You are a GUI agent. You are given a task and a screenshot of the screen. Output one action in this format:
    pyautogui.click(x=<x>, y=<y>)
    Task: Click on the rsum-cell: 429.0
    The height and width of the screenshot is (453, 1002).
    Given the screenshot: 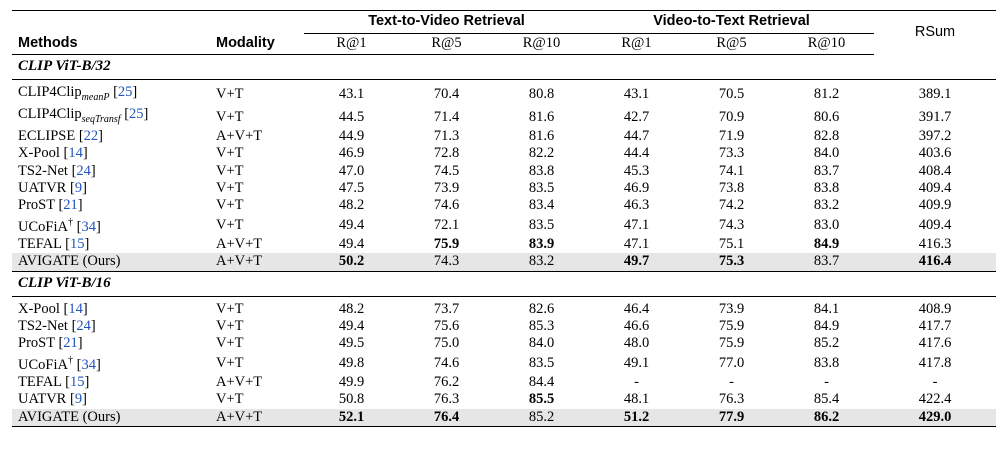 What is the action you would take?
    pyautogui.click(x=935, y=417)
    